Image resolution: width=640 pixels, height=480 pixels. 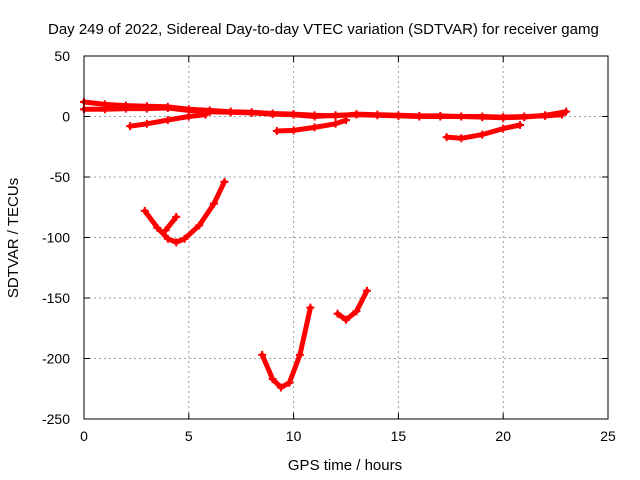 I want to click on y-tick-label: -250, so click(x=56, y=419).